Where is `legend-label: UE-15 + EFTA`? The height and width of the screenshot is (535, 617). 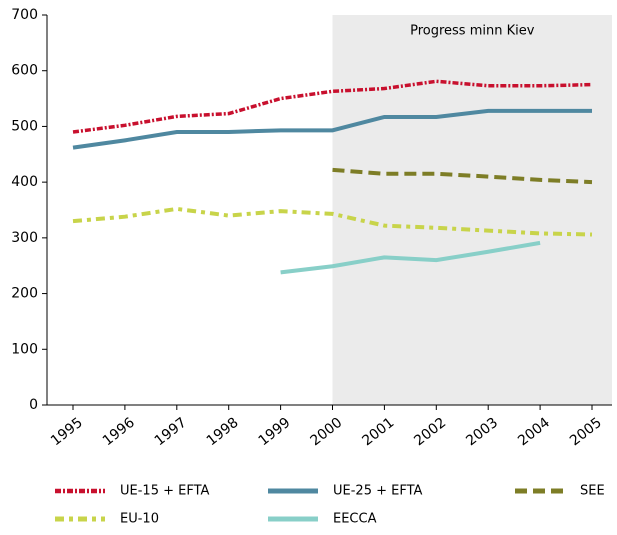 legend-label: UE-15 + EFTA is located at coordinates (165, 491).